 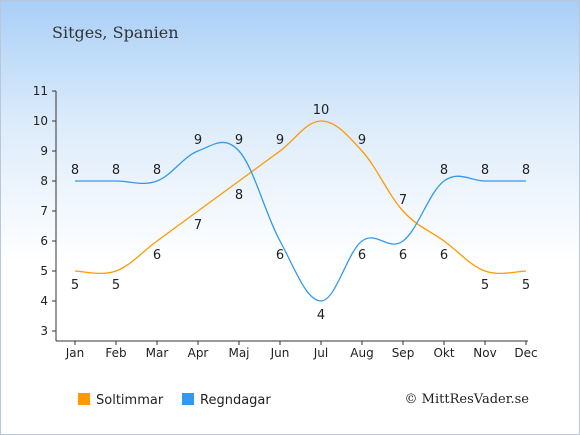 What do you see at coordinates (188, 399) in the screenshot?
I see `legend-swatch-regndagar` at bounding box center [188, 399].